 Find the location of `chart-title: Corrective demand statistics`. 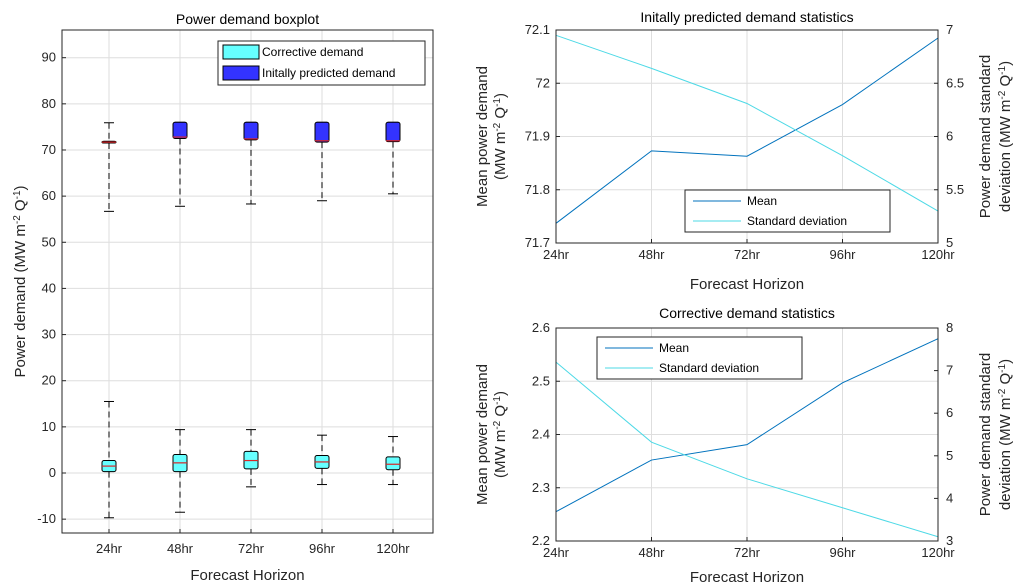

chart-title: Corrective demand statistics is located at coordinates (747, 313).